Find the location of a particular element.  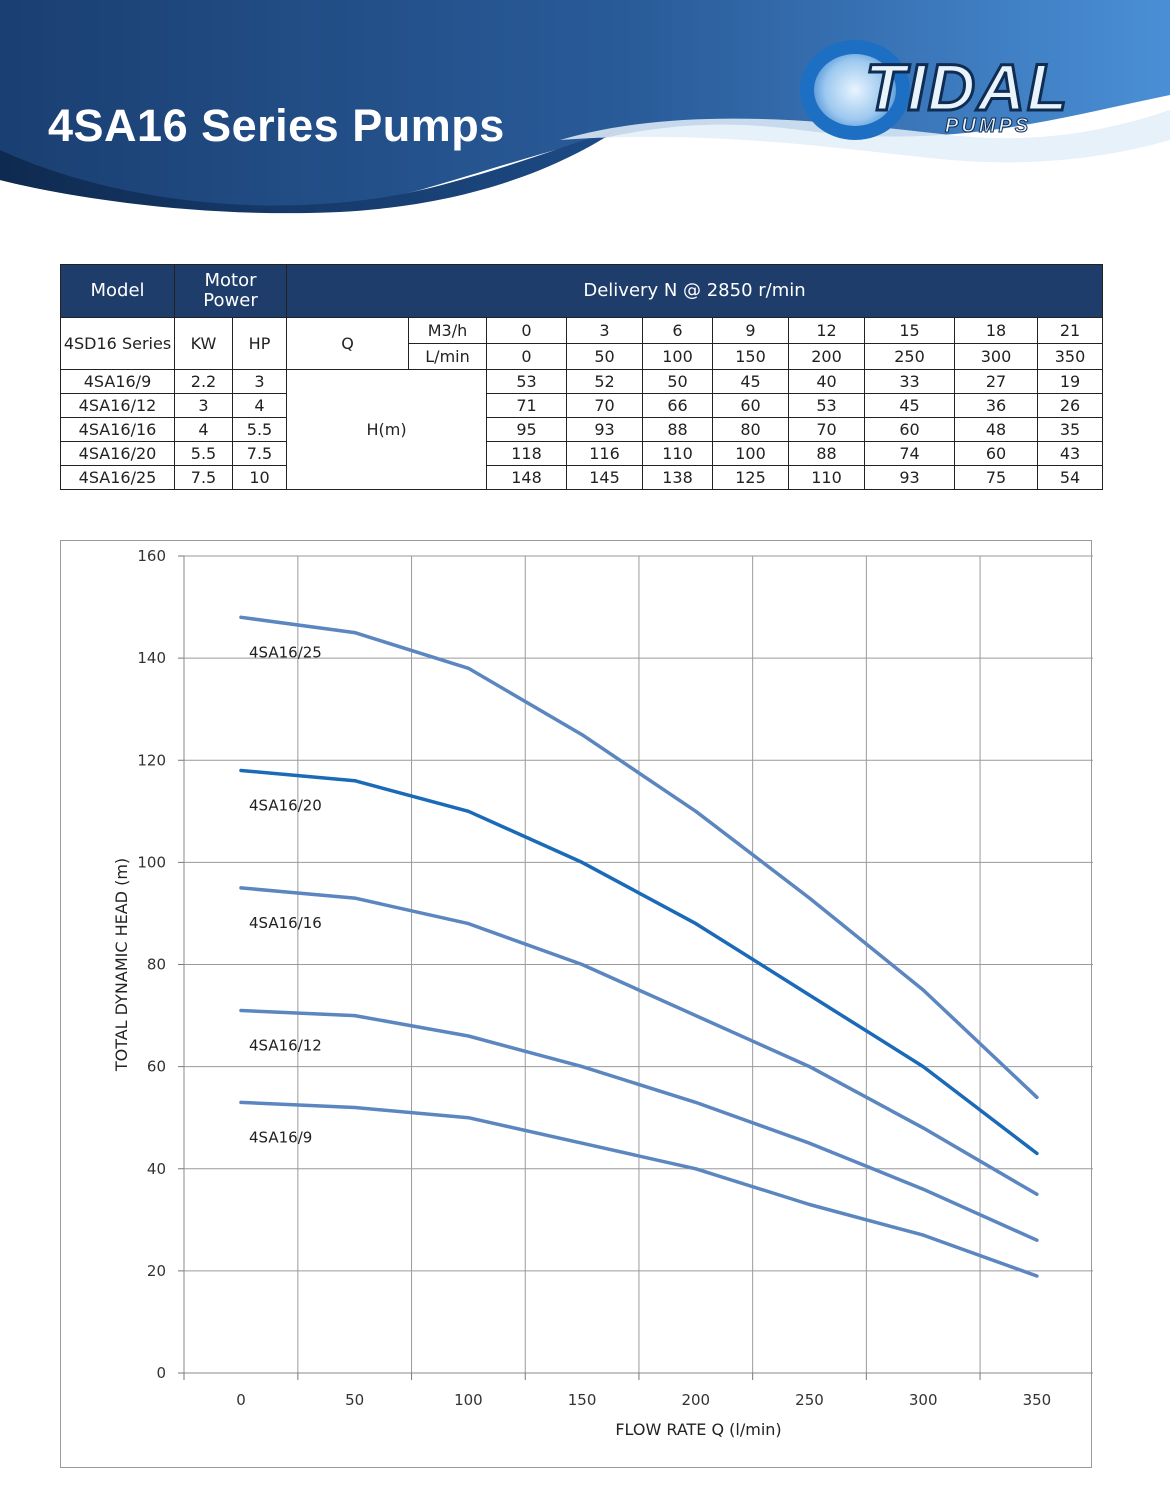

head-value: 71 is located at coordinates (527, 405).